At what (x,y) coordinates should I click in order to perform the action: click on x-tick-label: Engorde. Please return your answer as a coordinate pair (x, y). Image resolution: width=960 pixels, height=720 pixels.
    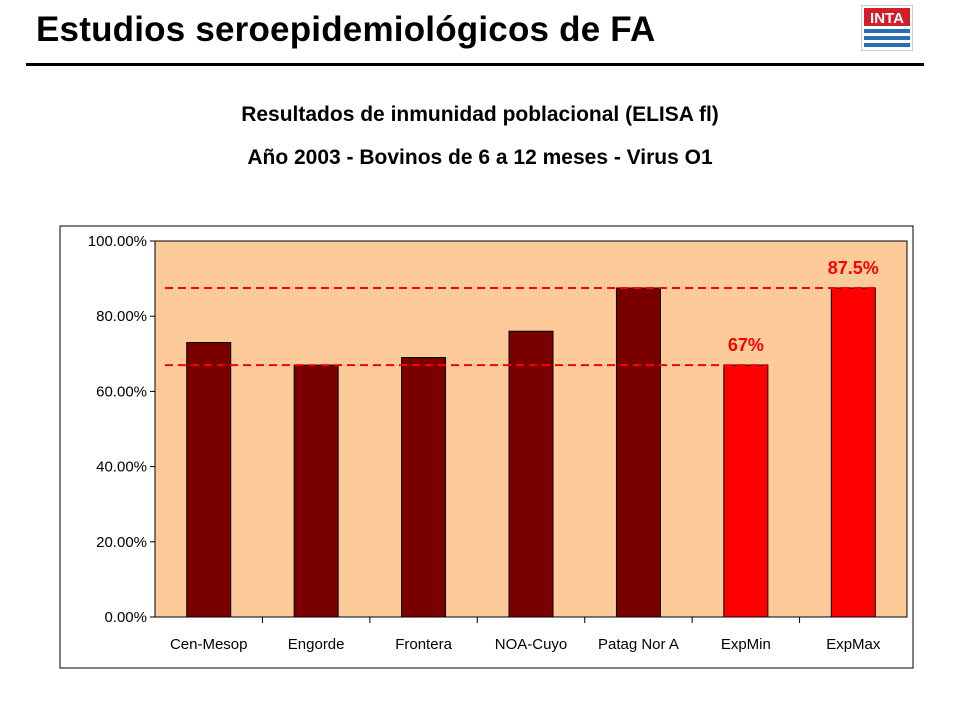
    Looking at the image, I should click on (316, 644).